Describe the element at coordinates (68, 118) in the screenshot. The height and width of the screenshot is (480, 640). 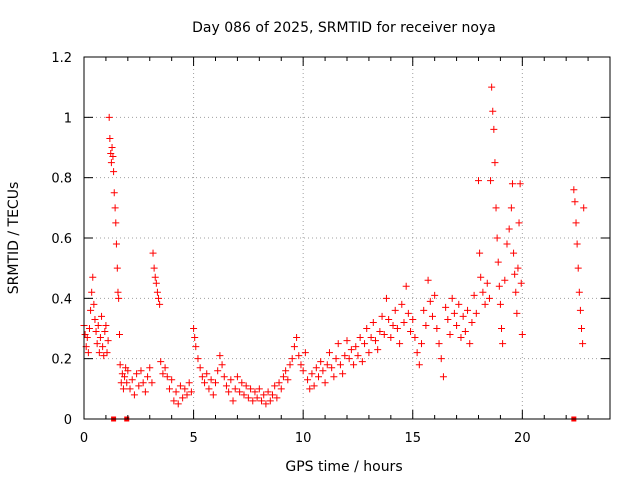
I see `y-tick-label: 1` at that location.